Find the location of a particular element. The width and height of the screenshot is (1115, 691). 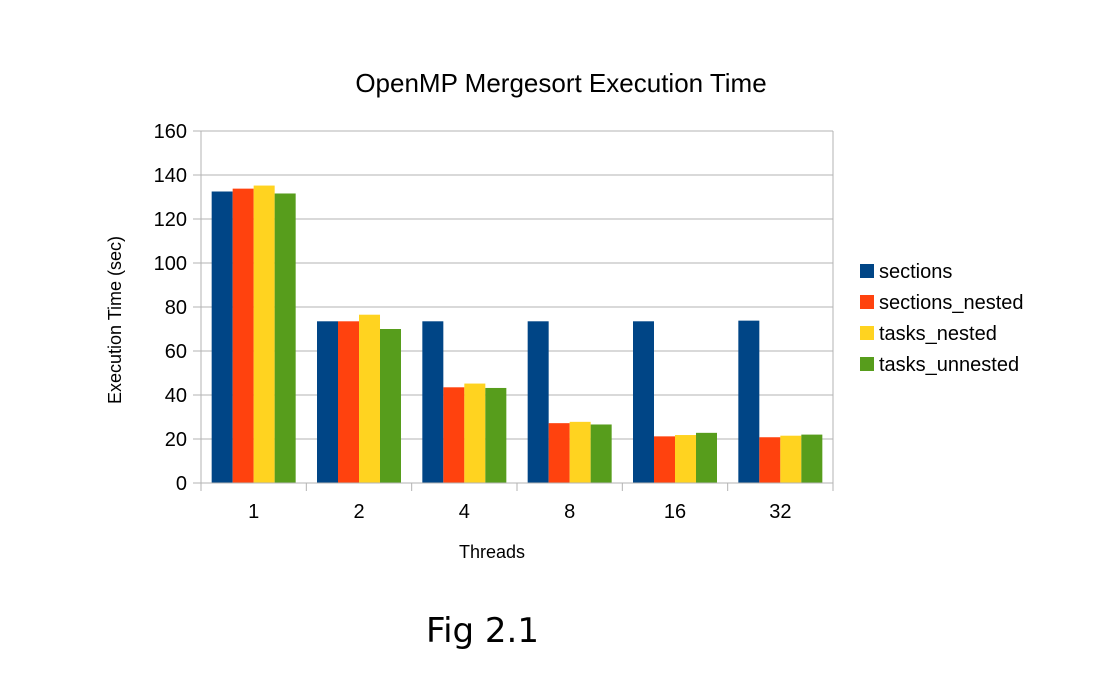

legend-label-sections: sections is located at coordinates (915, 272).